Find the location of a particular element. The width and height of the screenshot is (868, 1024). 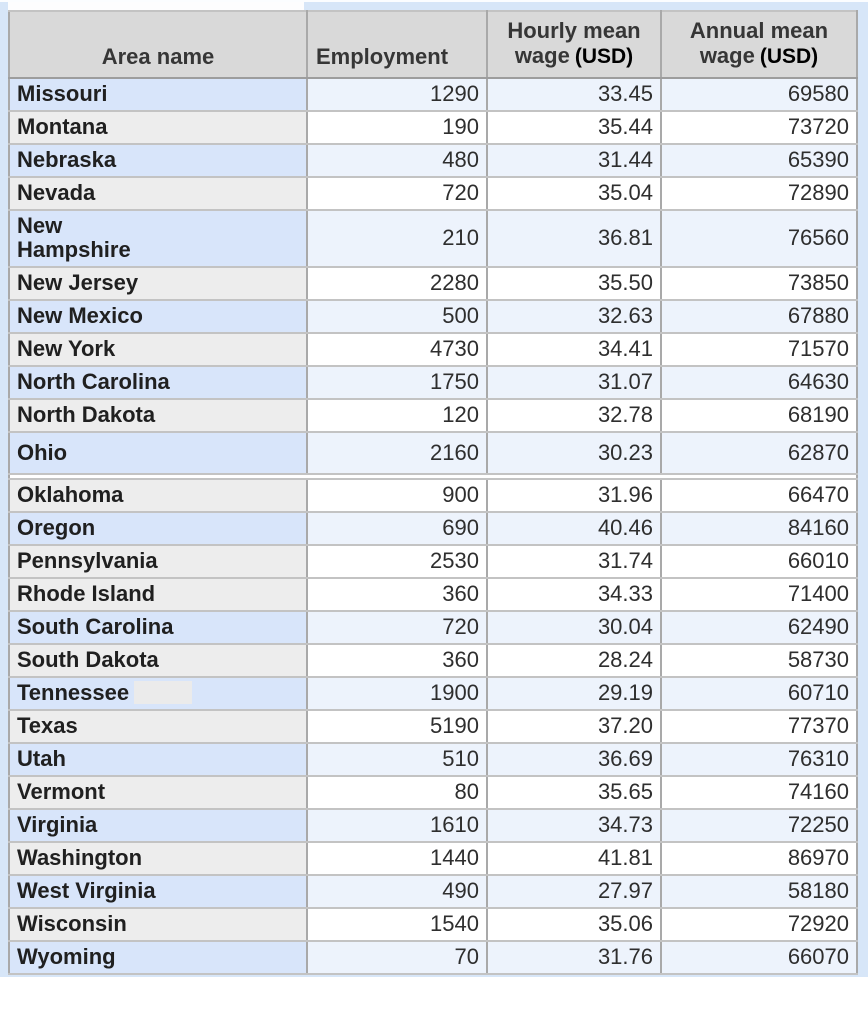

employment-cell: 4730 is located at coordinates (397, 349).